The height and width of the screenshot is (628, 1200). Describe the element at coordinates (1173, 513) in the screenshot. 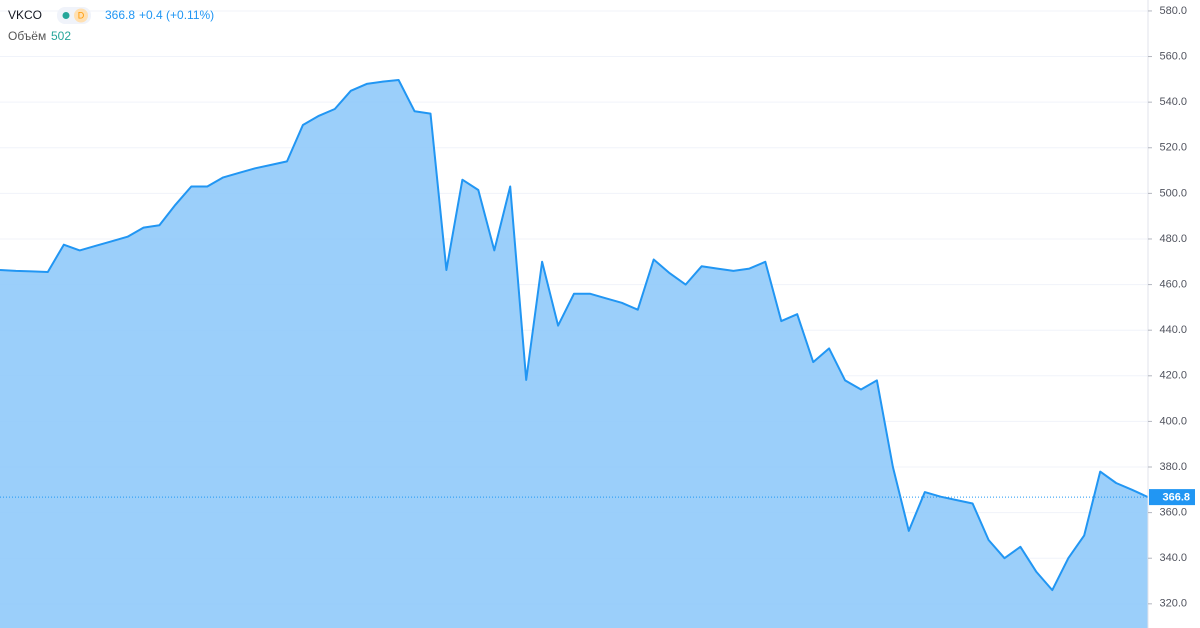

I see `y-tick-label: 360.0` at that location.